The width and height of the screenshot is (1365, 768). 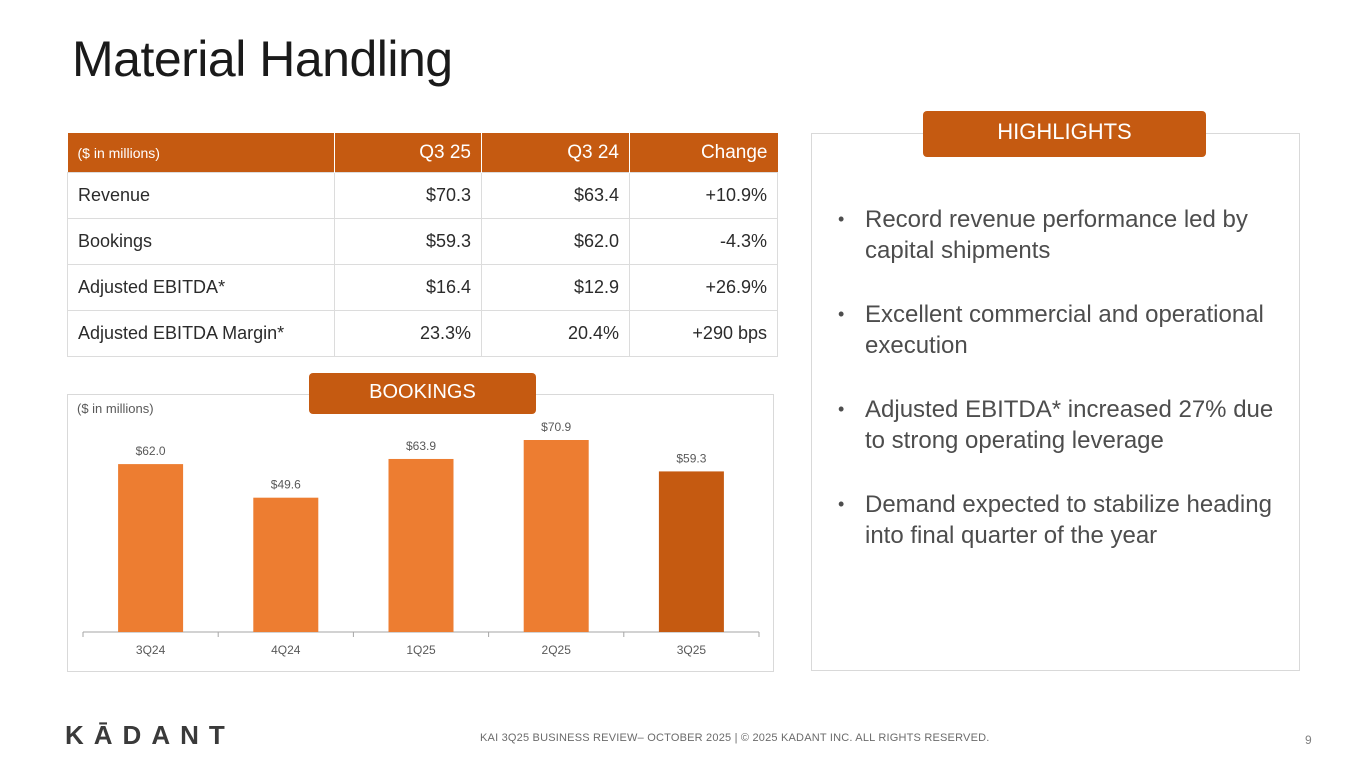 What do you see at coordinates (555, 241) in the screenshot?
I see `cell-q3-24: $62.0` at bounding box center [555, 241].